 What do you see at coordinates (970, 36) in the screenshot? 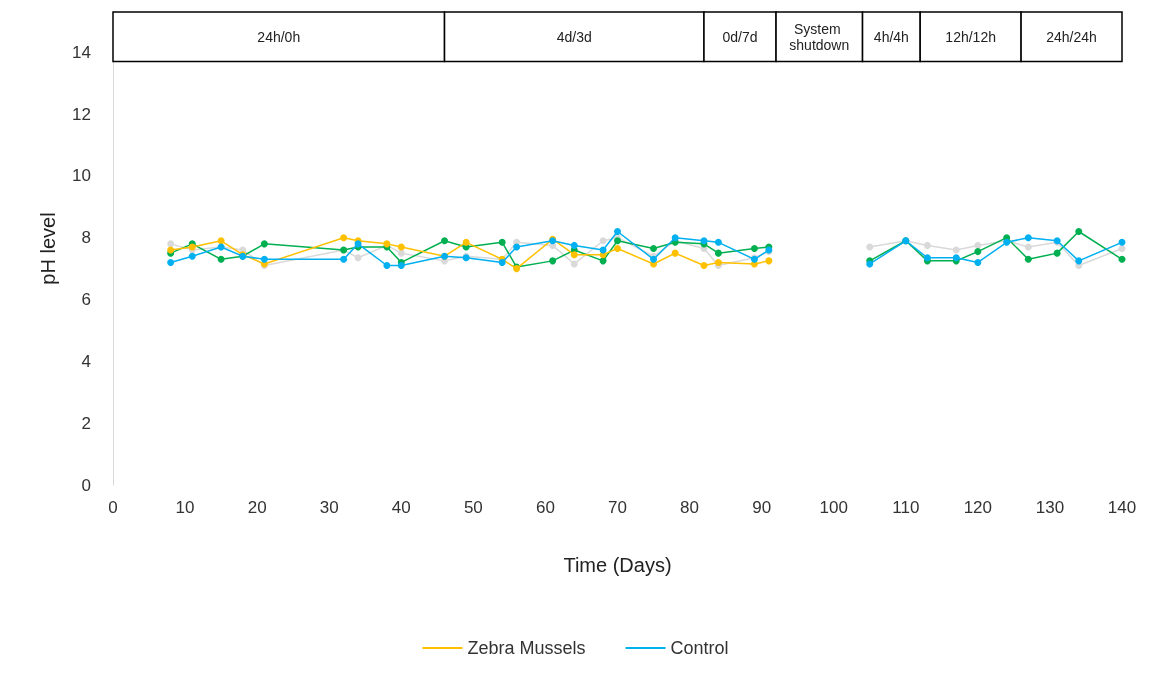
I see `band-label: 12h/12h` at bounding box center [970, 36].